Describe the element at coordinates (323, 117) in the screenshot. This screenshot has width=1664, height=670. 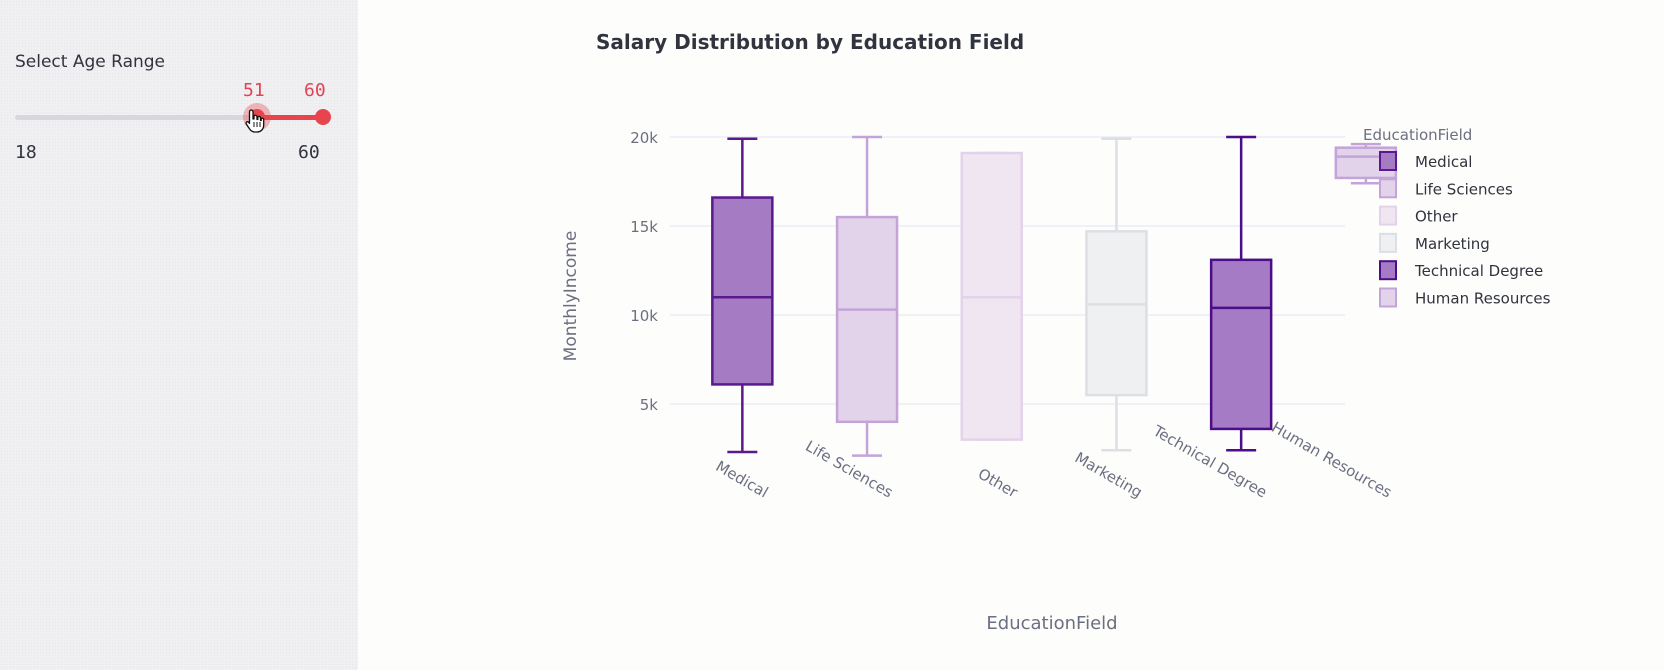
I see `slider-thumb-high` at that location.